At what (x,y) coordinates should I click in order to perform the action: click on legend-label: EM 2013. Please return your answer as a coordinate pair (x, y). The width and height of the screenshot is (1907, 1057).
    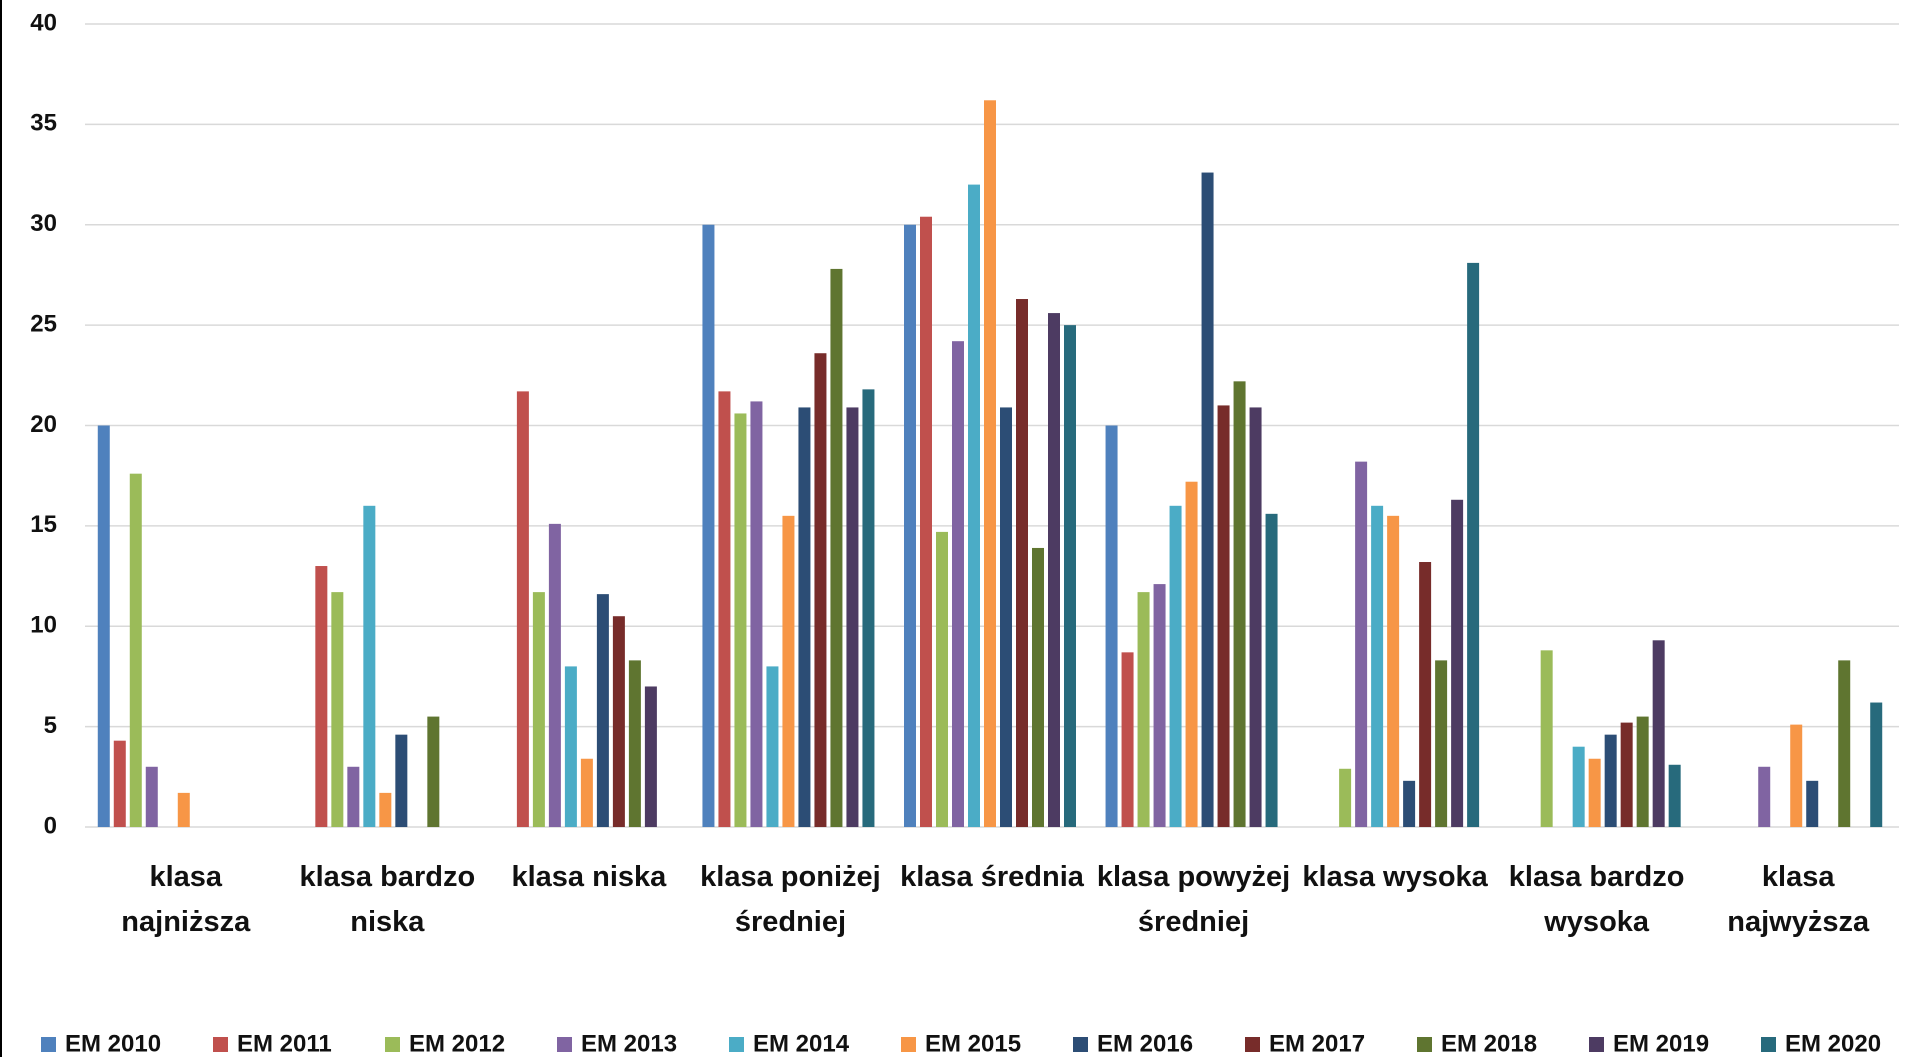
    Looking at the image, I should click on (629, 1043).